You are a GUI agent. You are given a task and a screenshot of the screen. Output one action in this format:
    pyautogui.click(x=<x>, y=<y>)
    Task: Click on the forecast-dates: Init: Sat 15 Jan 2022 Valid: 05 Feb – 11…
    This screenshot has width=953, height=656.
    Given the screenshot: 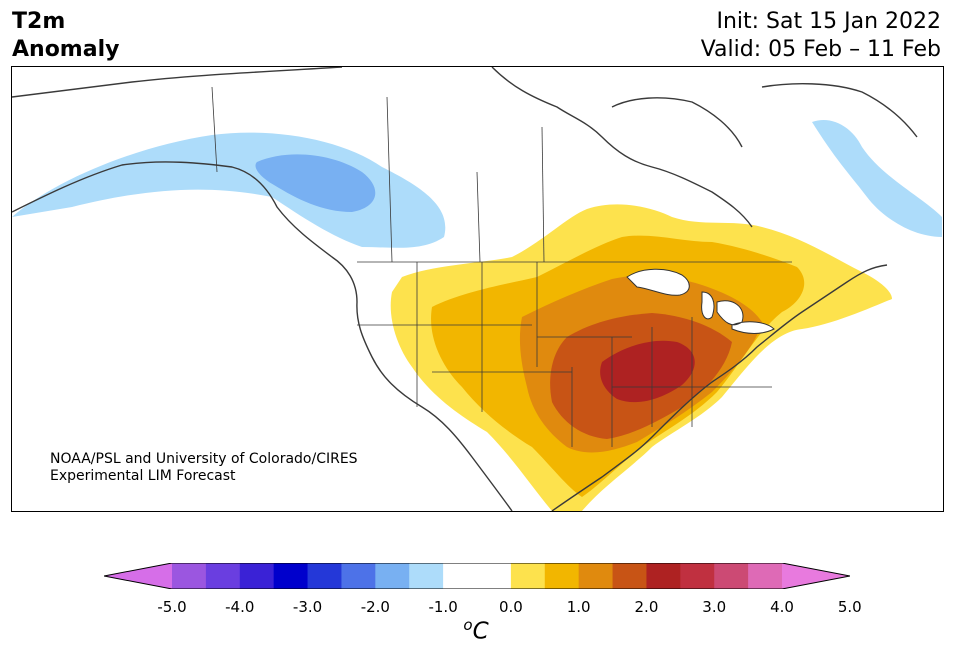 What is the action you would take?
    pyautogui.click(x=821, y=36)
    